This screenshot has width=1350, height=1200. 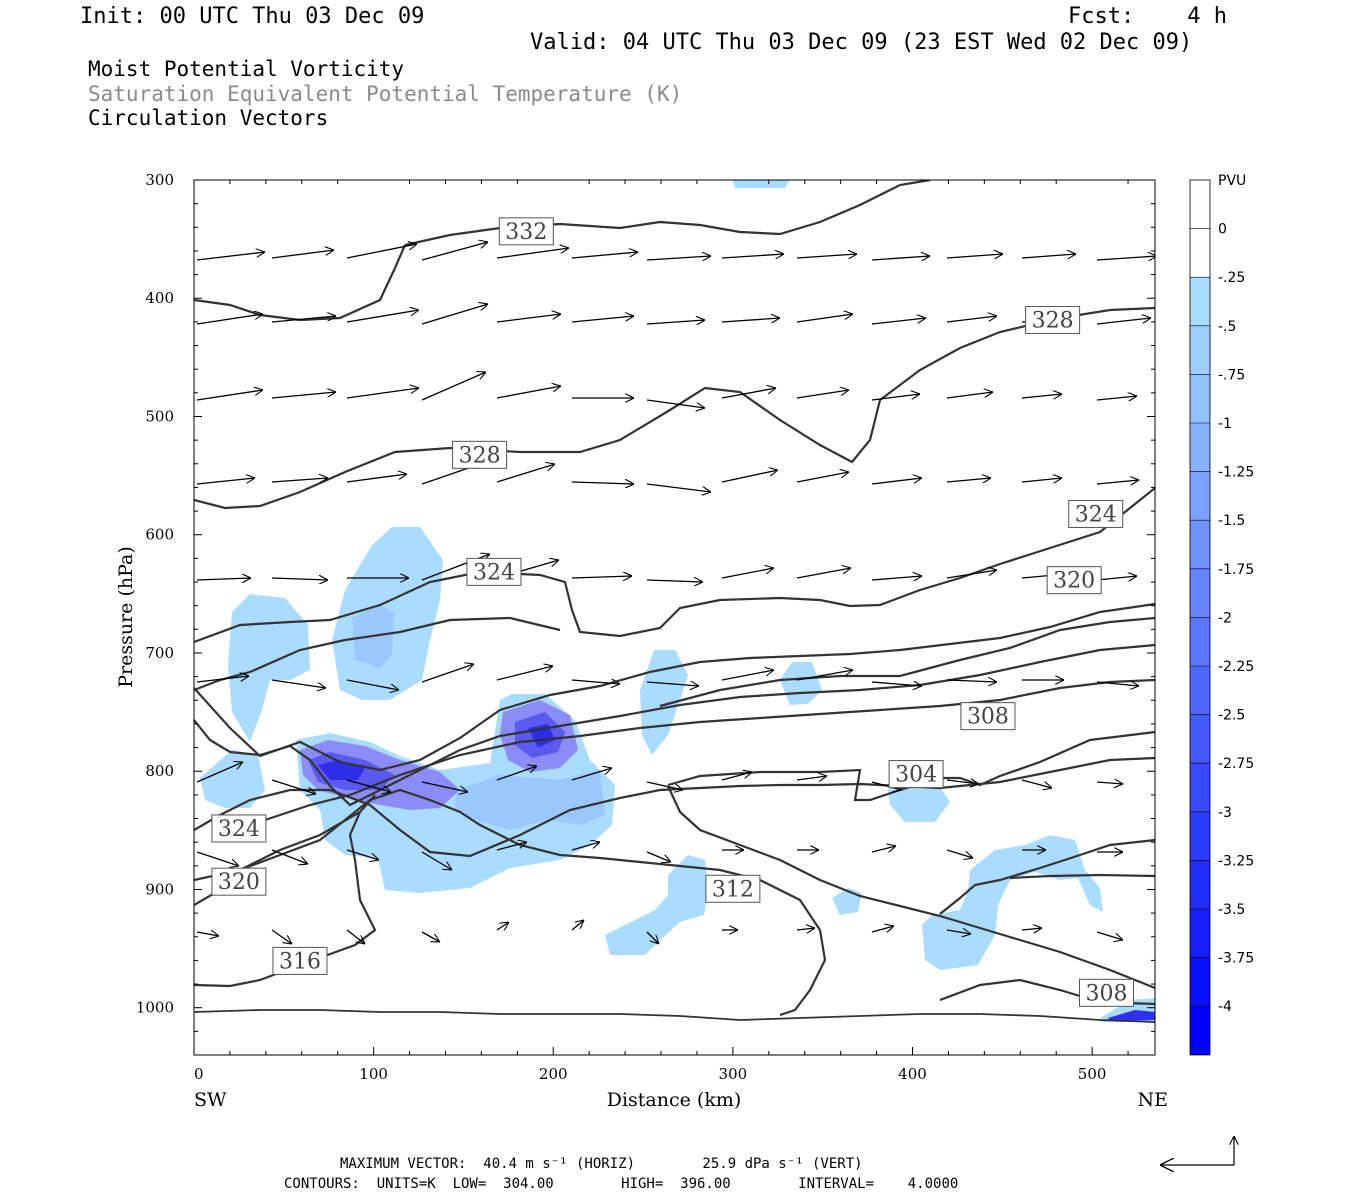 I want to click on contour-label: 312, so click(x=733, y=888).